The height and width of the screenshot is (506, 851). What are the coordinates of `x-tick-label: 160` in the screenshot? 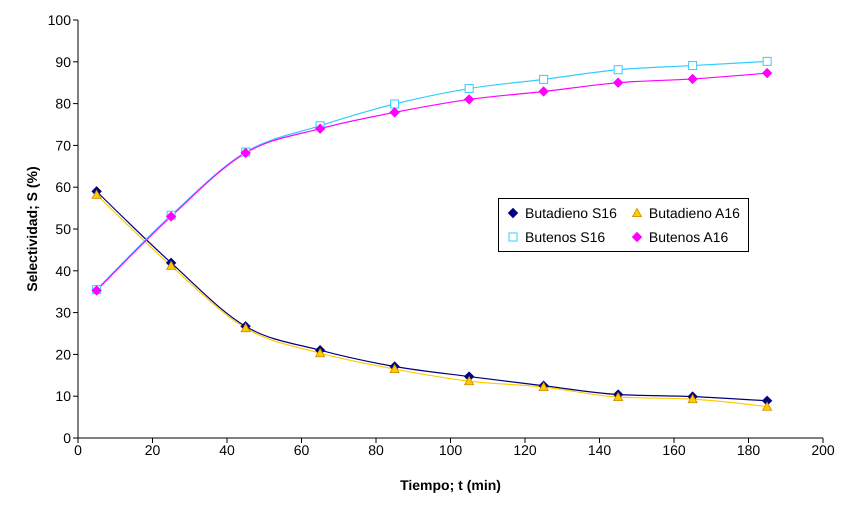 It's located at (674, 450).